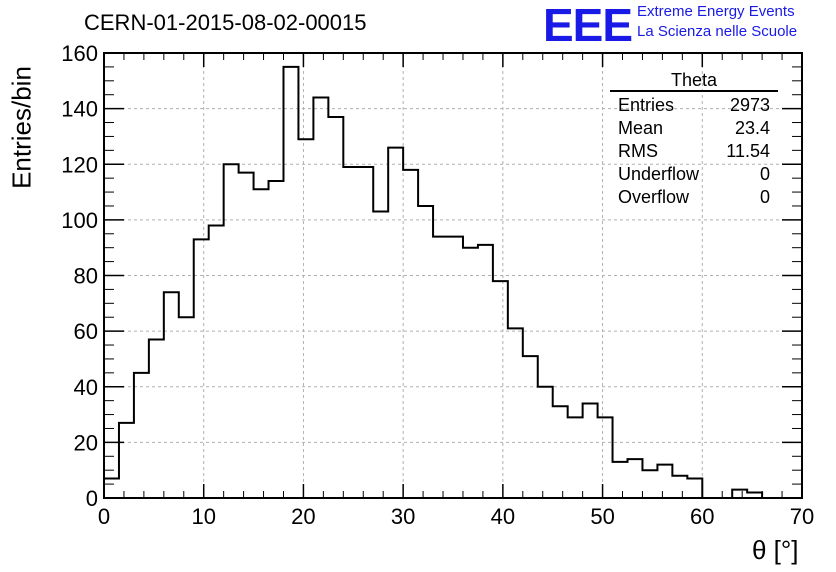 This screenshot has width=836, height=572. Describe the element at coordinates (694, 105) in the screenshot. I see `stats-row-entries: Entries 2973` at that location.